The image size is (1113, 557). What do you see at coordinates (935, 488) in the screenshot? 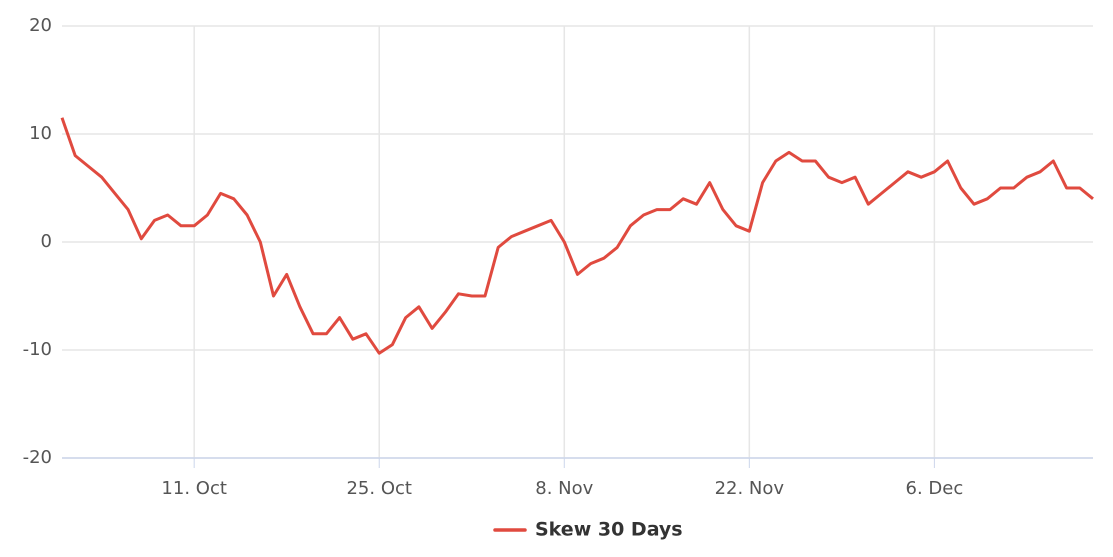
I see `x-tick-label: 6. Dec` at bounding box center [935, 488].